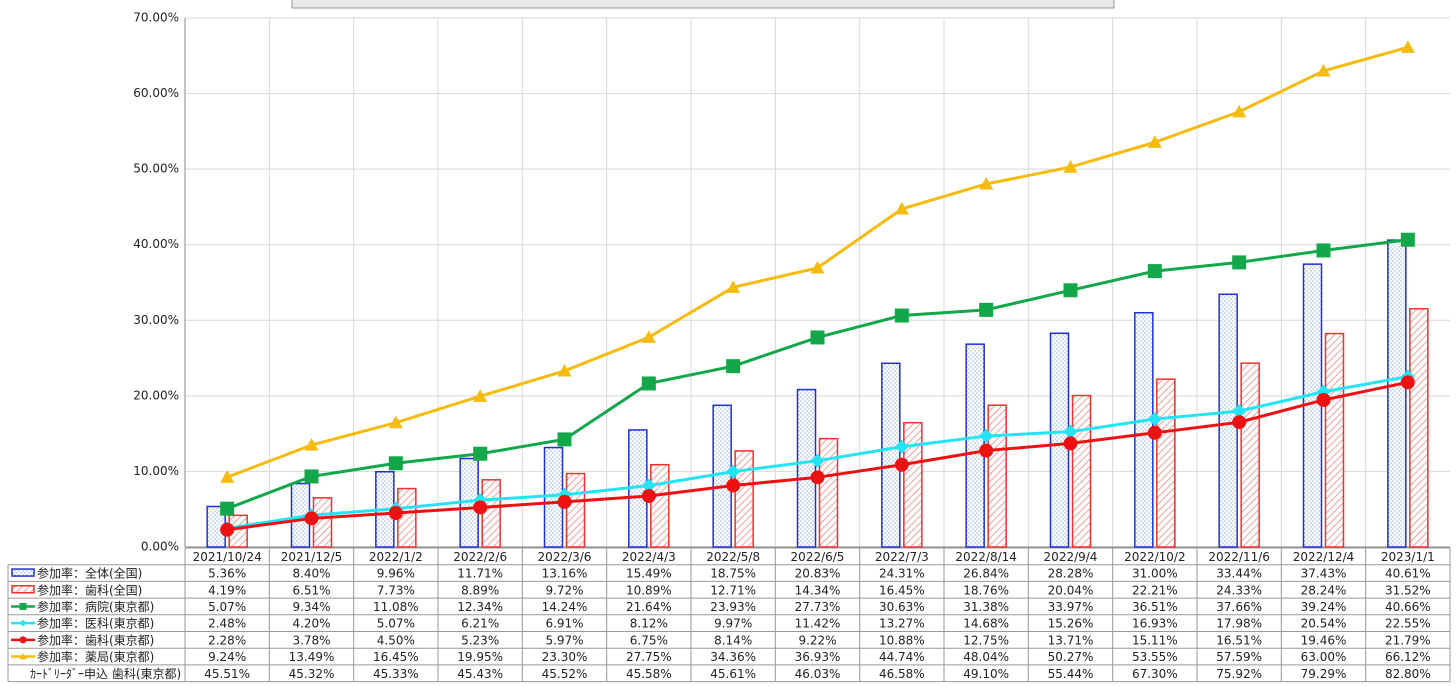 Image resolution: width=1456 pixels, height=687 pixels. What do you see at coordinates (76, 589) in the screenshot?
I see `legend-entry: 参加率：歯科(全国)` at bounding box center [76, 589].